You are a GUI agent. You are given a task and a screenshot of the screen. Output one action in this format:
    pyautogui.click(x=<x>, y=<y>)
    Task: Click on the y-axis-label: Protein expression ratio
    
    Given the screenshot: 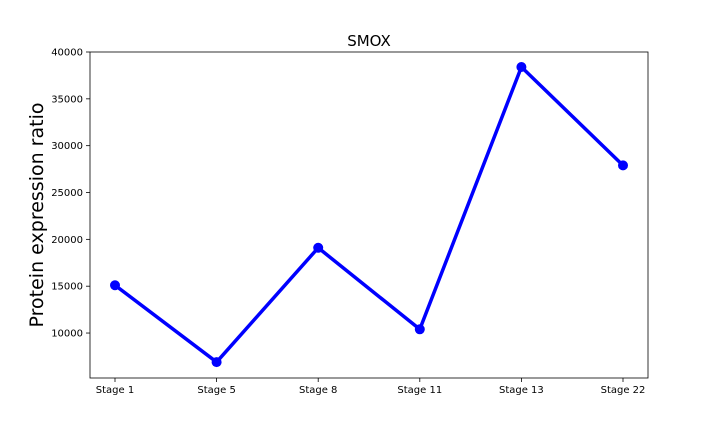 What is the action you would take?
    pyautogui.click(x=37, y=215)
    